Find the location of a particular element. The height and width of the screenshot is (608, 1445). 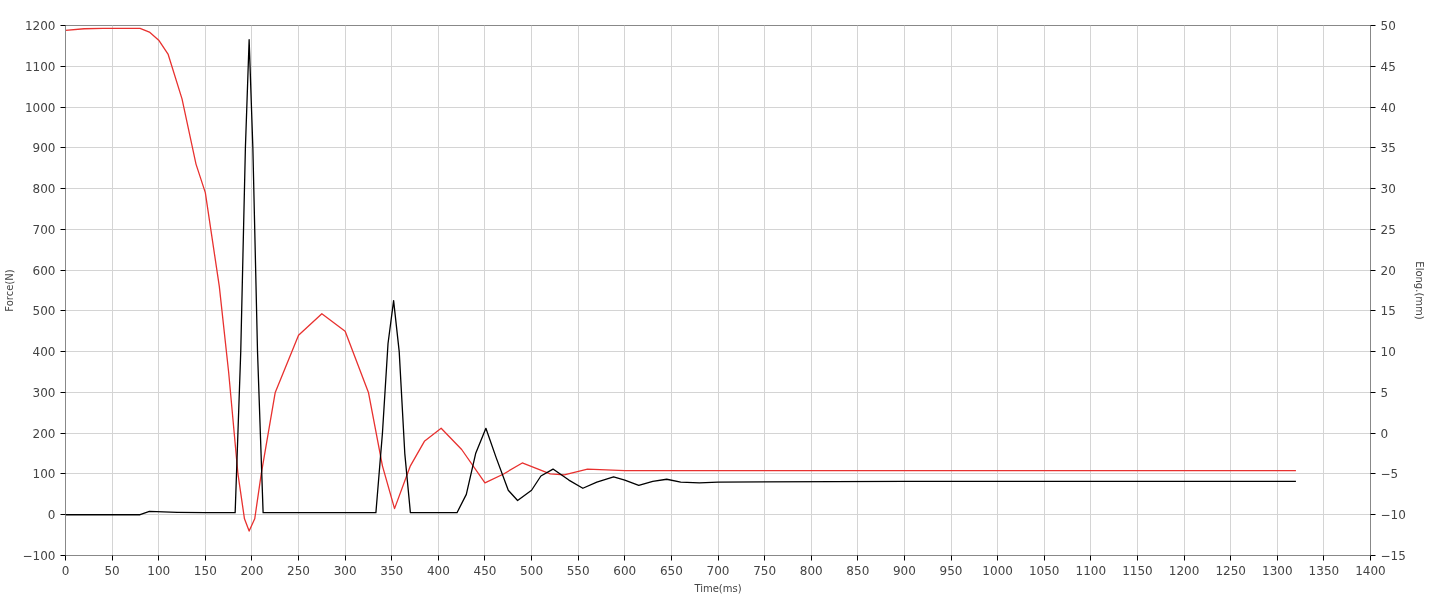

x-tick-label: 600 is located at coordinates (625, 570).